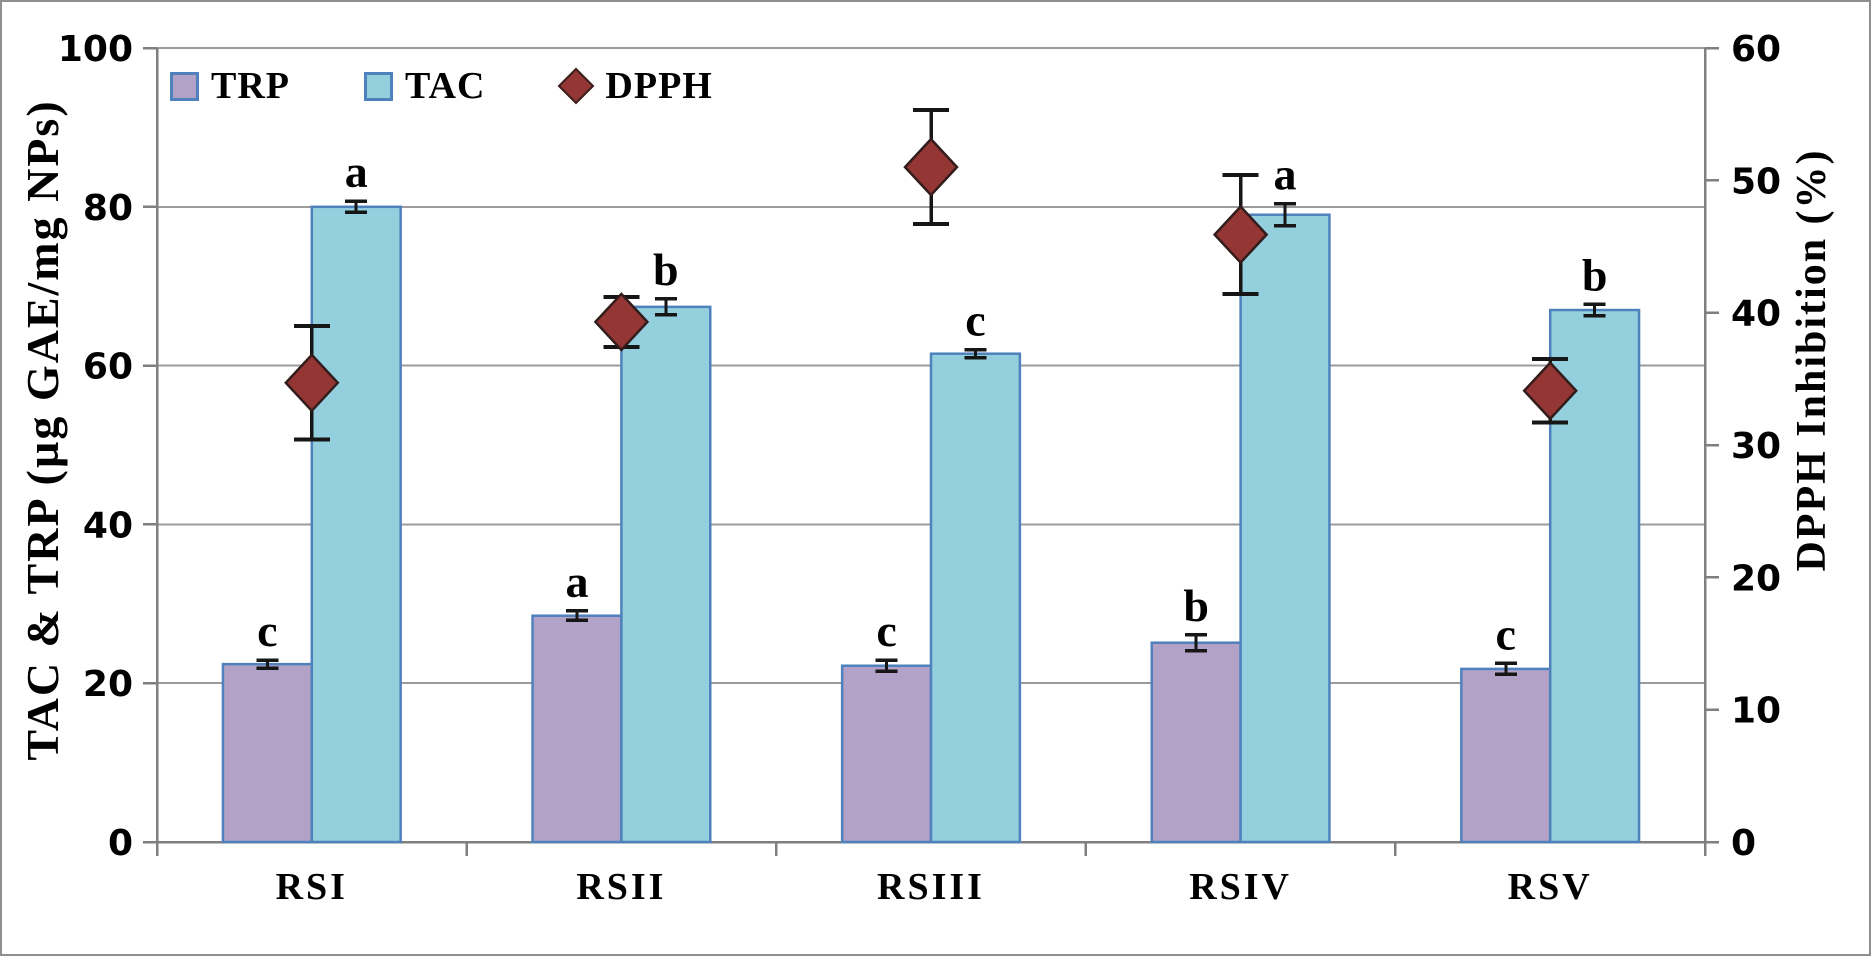 This screenshot has width=1871, height=956. What do you see at coordinates (577, 729) in the screenshot?
I see `bar-trp-rsii` at bounding box center [577, 729].